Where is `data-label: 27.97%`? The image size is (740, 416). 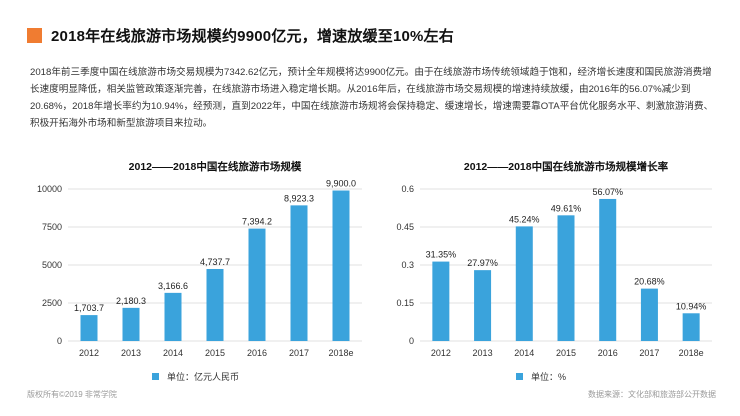 data-label: 27.97% is located at coordinates (482, 263).